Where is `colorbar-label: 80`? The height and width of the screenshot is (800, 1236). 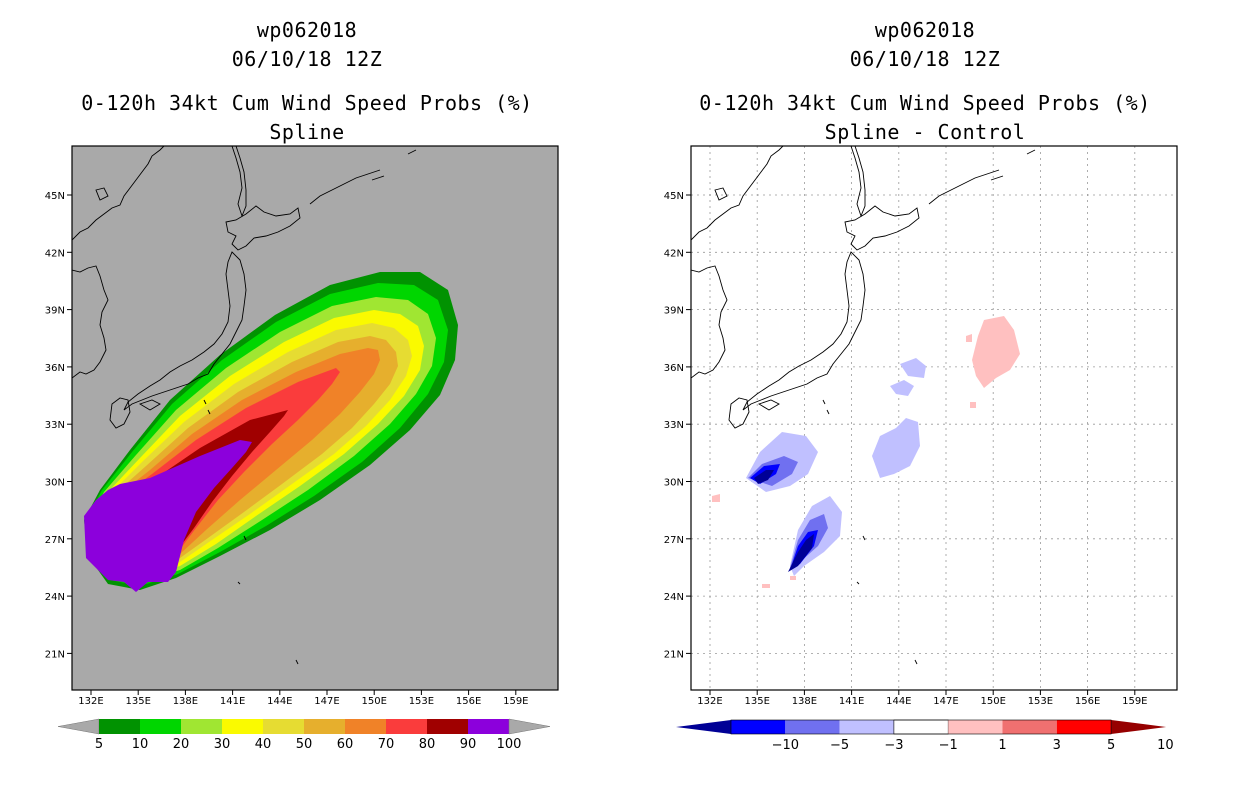
colorbar-label: 80 is located at coordinates (427, 744).